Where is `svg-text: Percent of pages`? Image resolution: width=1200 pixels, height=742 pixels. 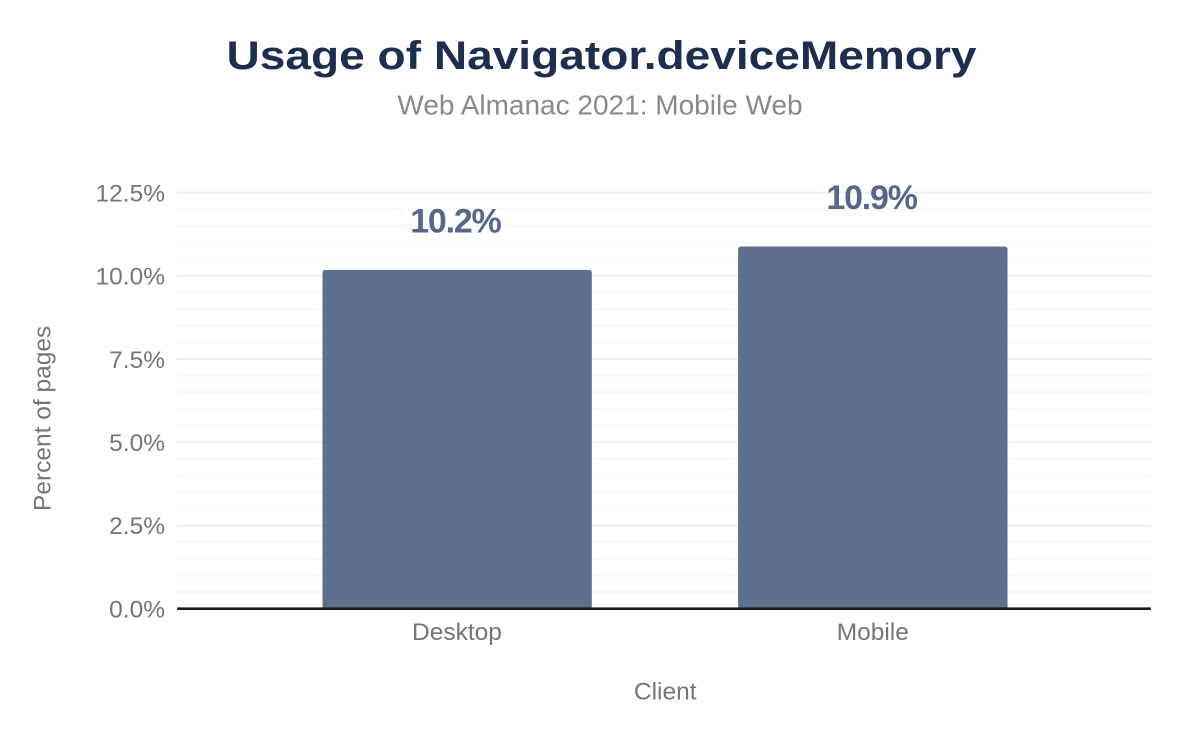
svg-text: Percent of pages is located at coordinates (43, 418).